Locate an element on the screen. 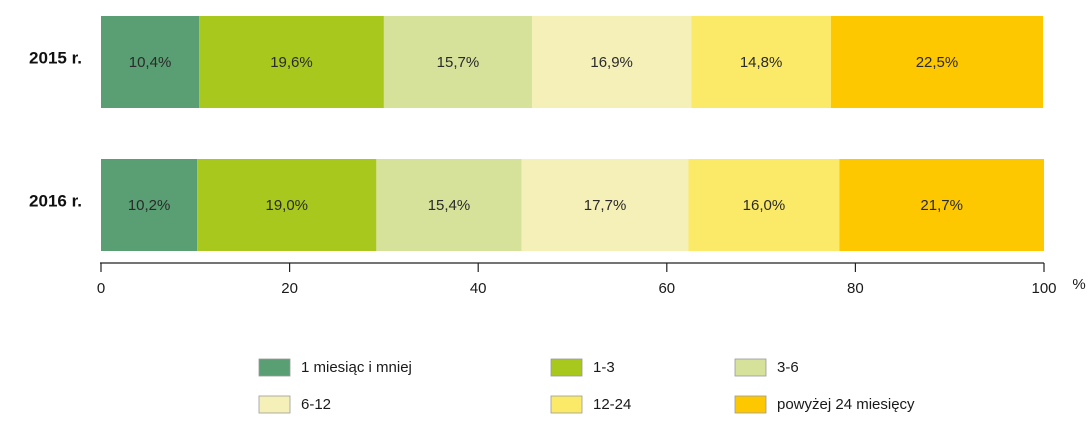 The width and height of the screenshot is (1089, 423). data-label: 16,0% is located at coordinates (764, 205).